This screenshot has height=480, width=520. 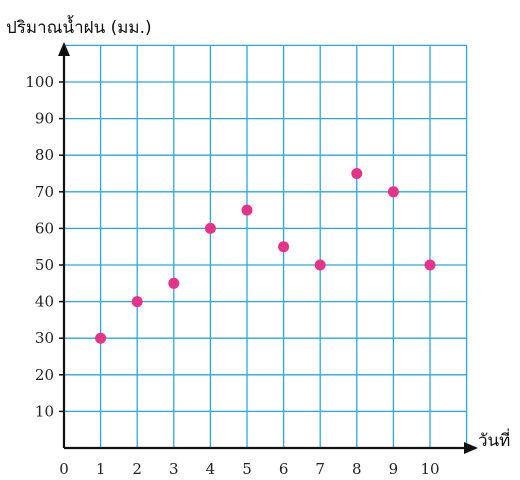 I want to click on x-tick-label: 8, so click(x=357, y=469).